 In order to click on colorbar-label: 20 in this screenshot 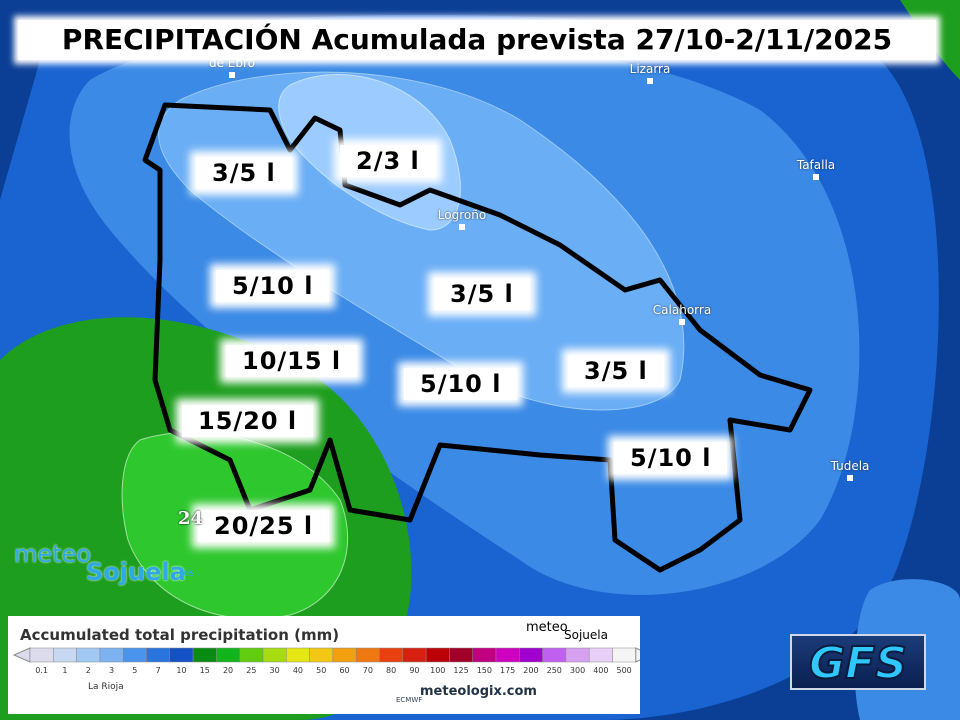, I will do `click(228, 670)`.